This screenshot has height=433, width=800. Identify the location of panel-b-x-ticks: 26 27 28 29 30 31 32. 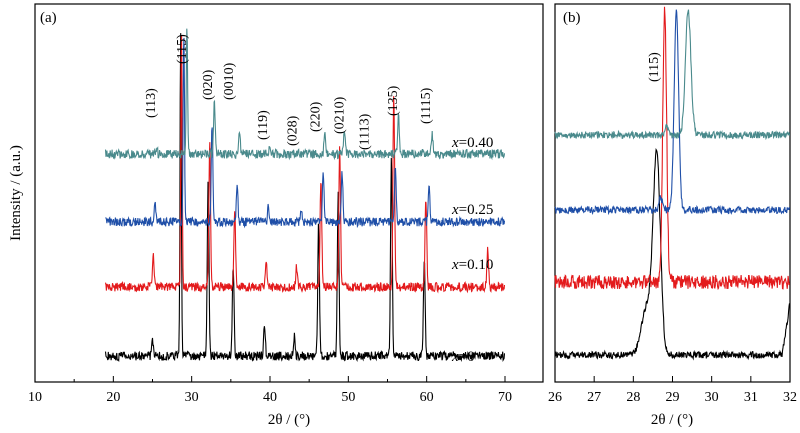
(672, 390).